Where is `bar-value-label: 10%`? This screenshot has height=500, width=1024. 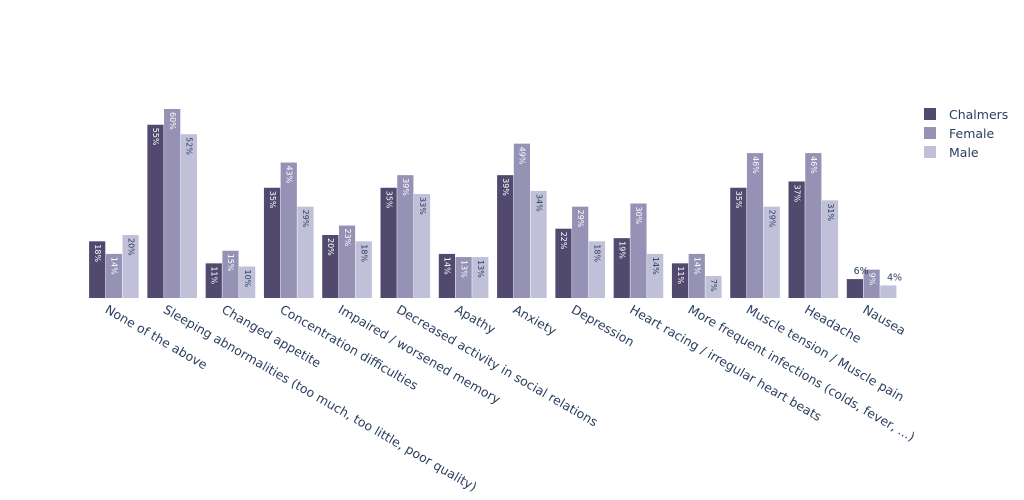
bar-value-label: 10% is located at coordinates (247, 279).